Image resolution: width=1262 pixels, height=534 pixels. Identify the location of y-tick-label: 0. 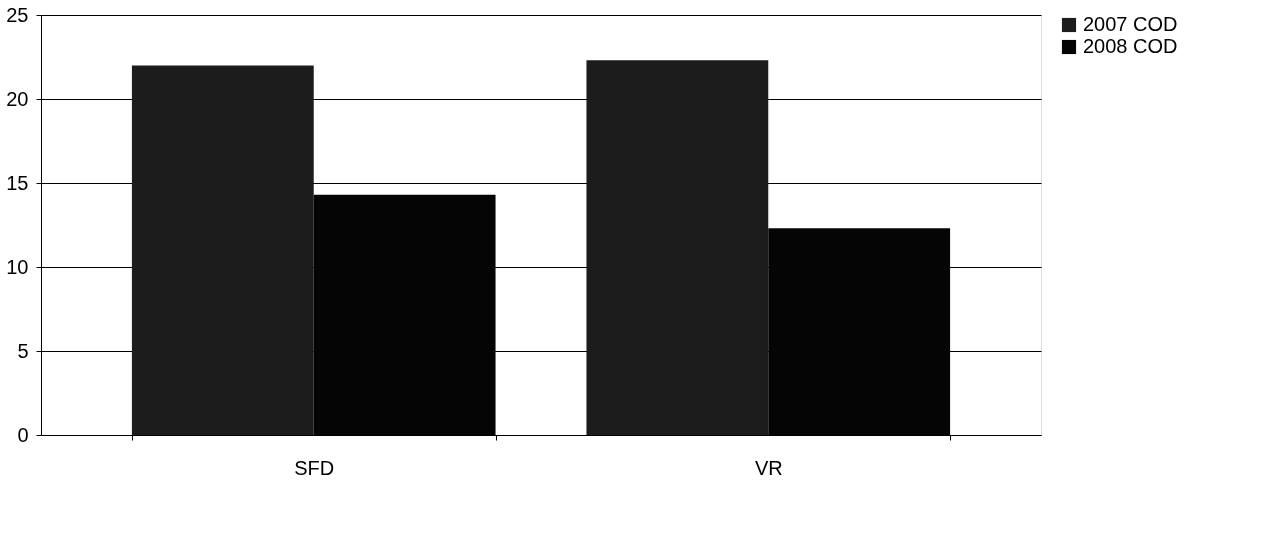
(23, 434).